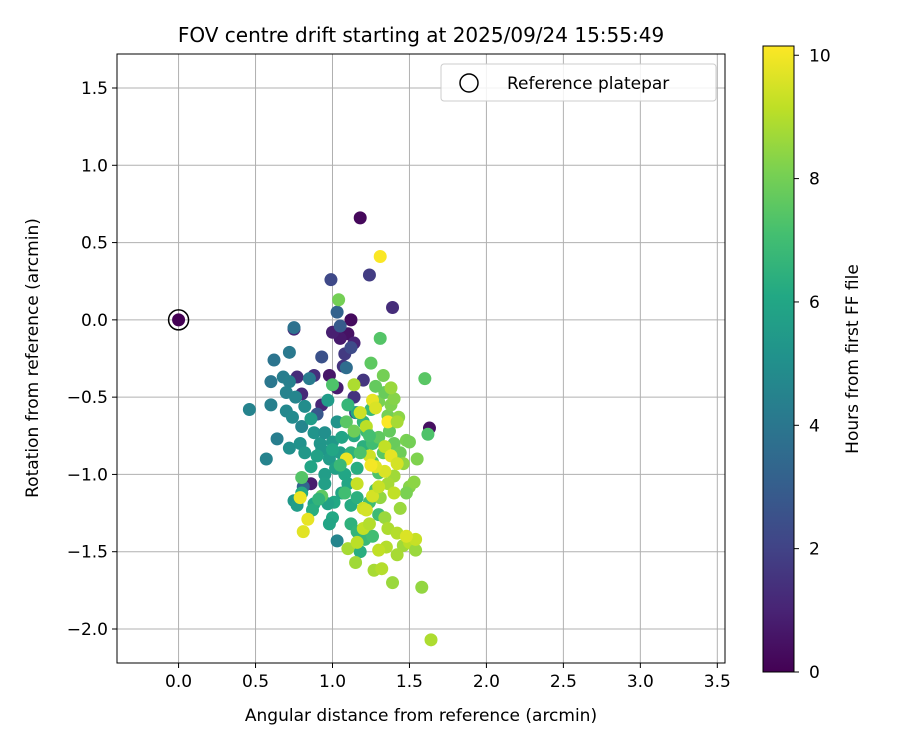 The height and width of the screenshot is (750, 900). Describe the element at coordinates (814, 180) in the screenshot. I see `colorbar-tick-label: 8` at that location.